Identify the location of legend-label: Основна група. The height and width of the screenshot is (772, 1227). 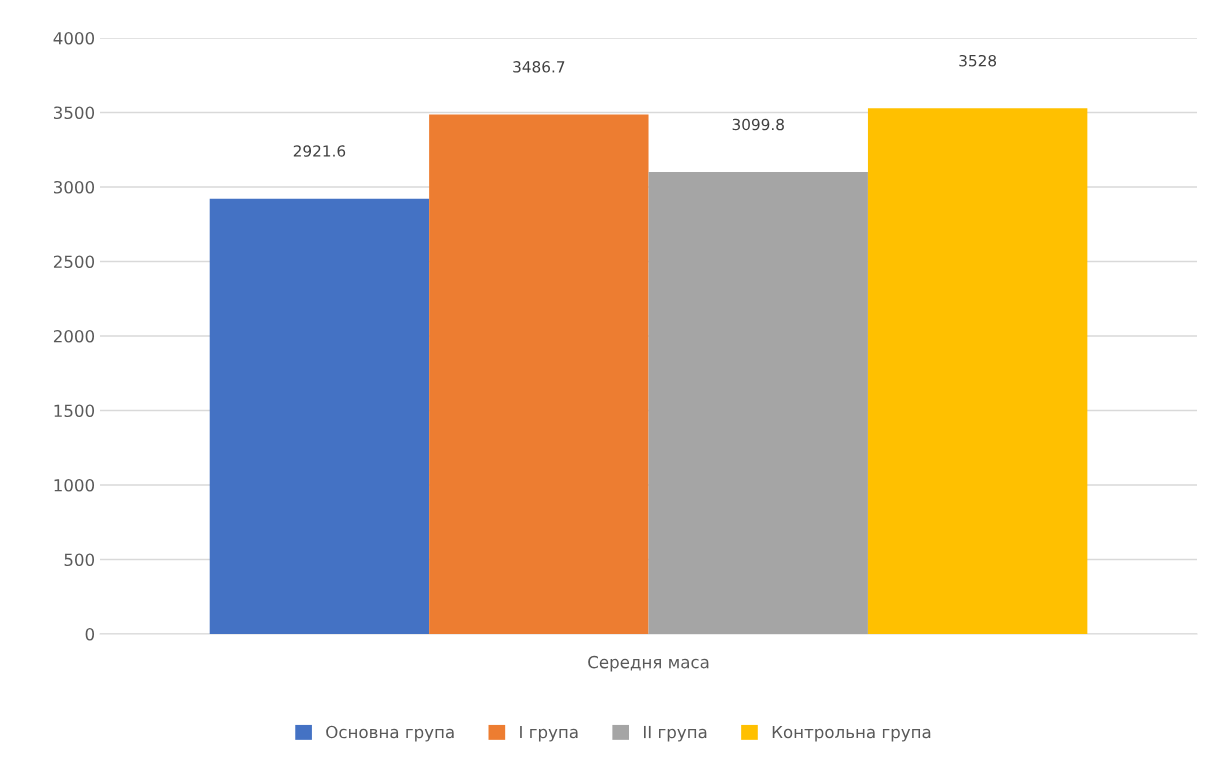
(390, 733).